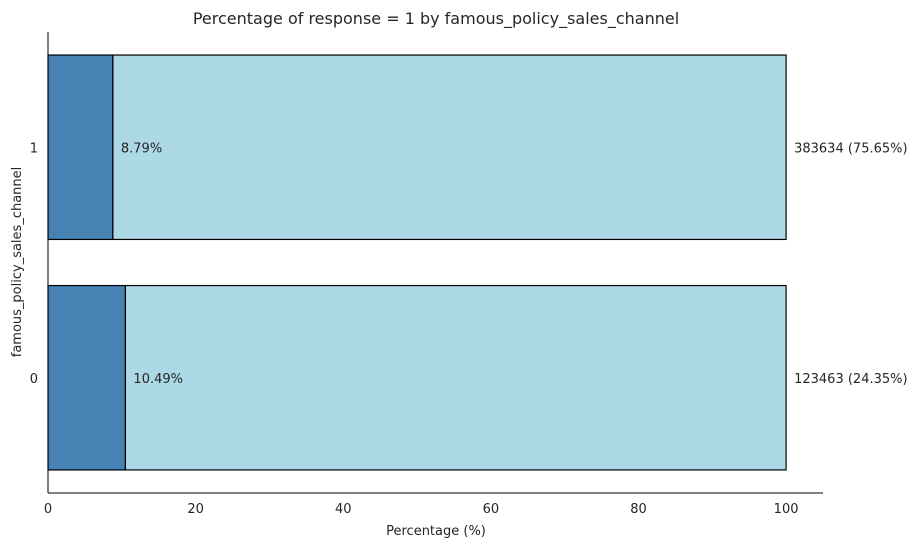 This screenshot has height=547, width=924. What do you see at coordinates (343, 509) in the screenshot?
I see `x-tick-label-40: 40` at bounding box center [343, 509].